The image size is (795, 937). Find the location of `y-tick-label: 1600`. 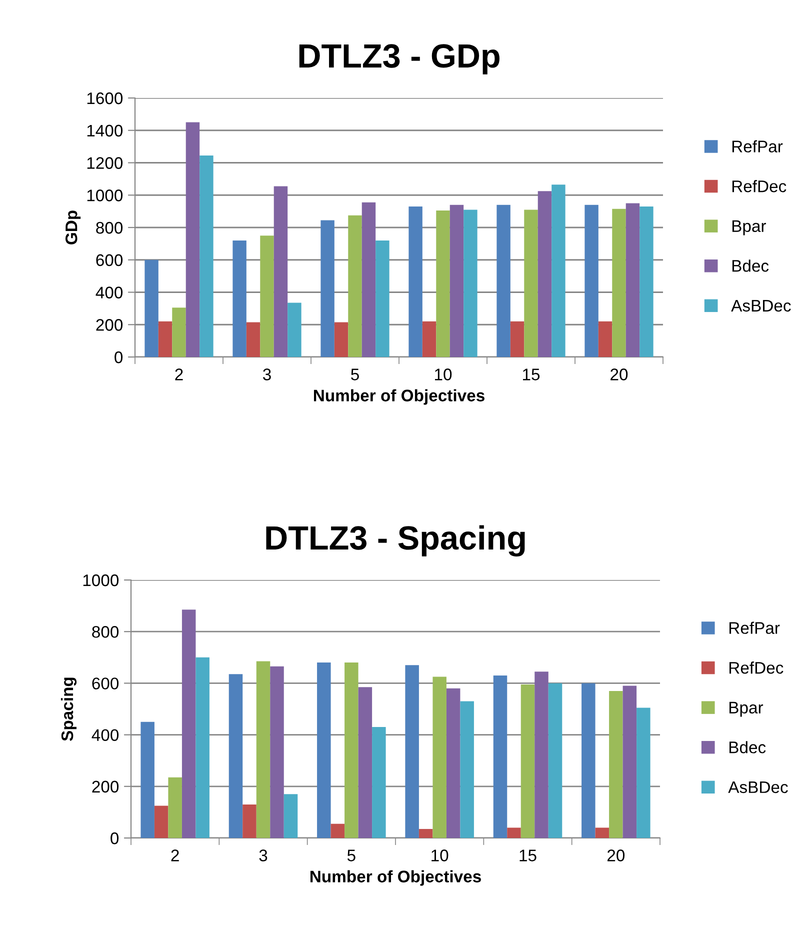

y-tick-label: 1600 is located at coordinates (105, 98).